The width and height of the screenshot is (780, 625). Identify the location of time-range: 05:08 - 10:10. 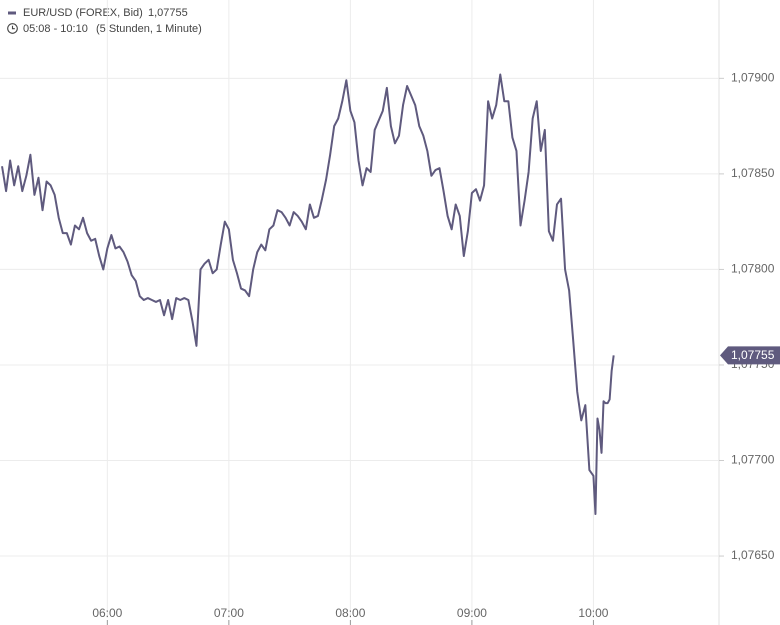
(55, 29).